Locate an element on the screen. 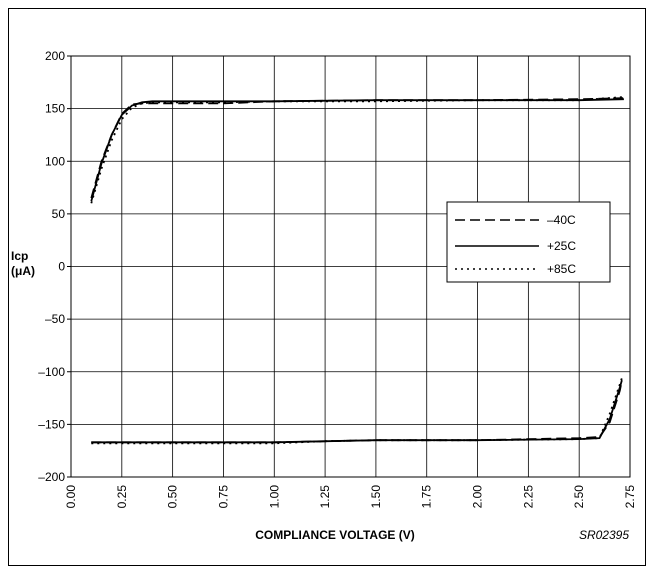  x-tick-label: 2.25 is located at coordinates (528, 497).